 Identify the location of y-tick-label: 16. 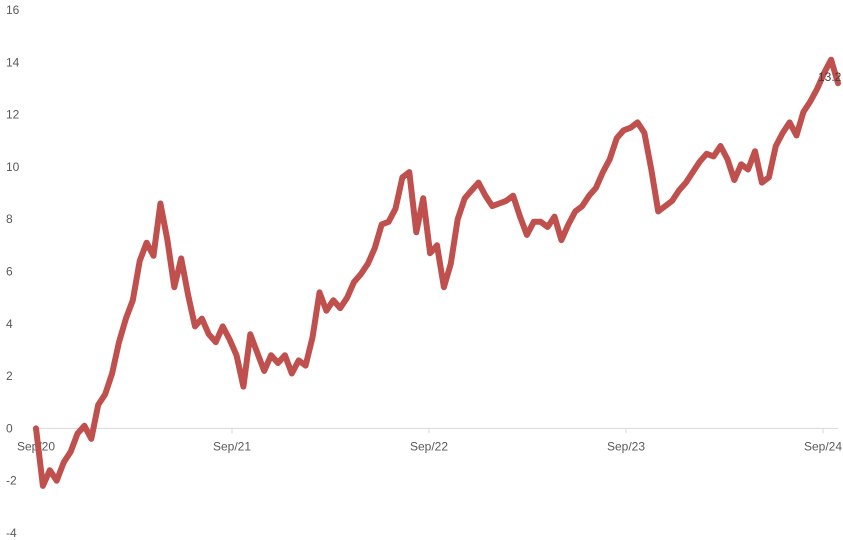
(13, 10).